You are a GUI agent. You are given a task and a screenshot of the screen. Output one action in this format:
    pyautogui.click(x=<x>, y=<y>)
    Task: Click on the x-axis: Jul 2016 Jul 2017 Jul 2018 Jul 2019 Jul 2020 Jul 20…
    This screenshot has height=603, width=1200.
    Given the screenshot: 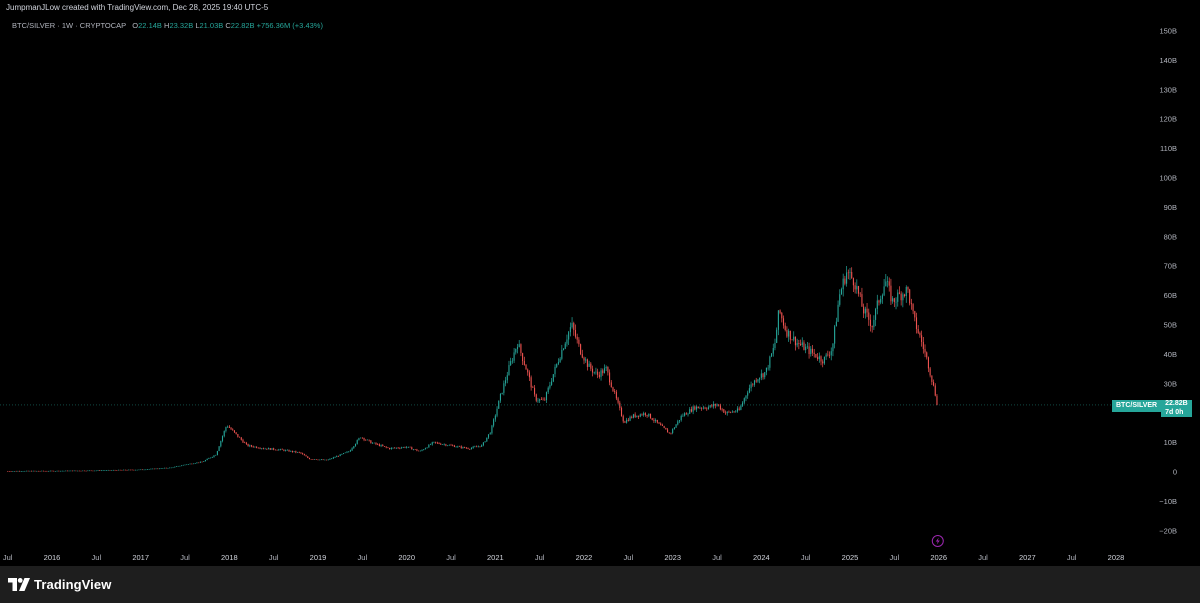 What is the action you would take?
    pyautogui.click(x=563, y=557)
    